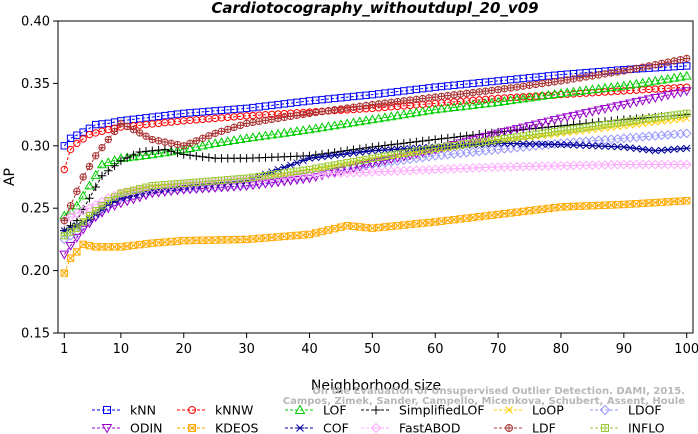 The height and width of the screenshot is (434, 698). I want to click on x-tick-label: 1, so click(64, 349).